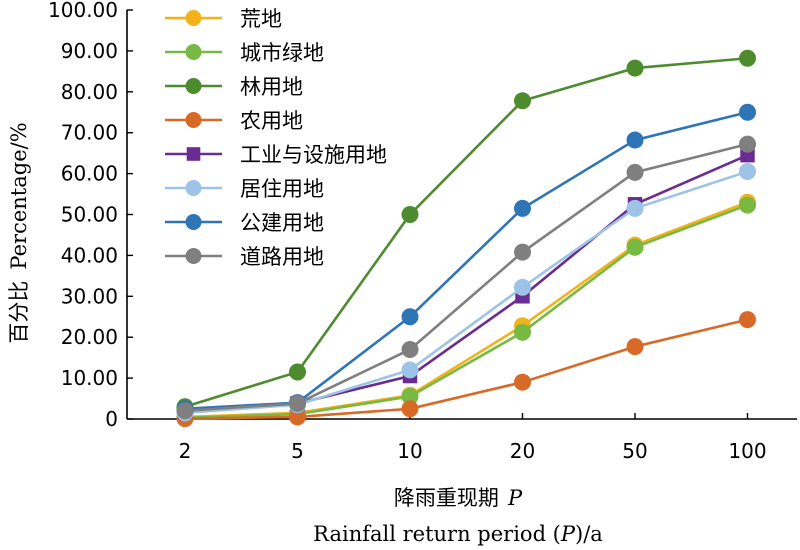 Image resolution: width=800 pixels, height=550 pixels. What do you see at coordinates (89, 378) in the screenshot?
I see `y-tick-label: 10.00` at bounding box center [89, 378].